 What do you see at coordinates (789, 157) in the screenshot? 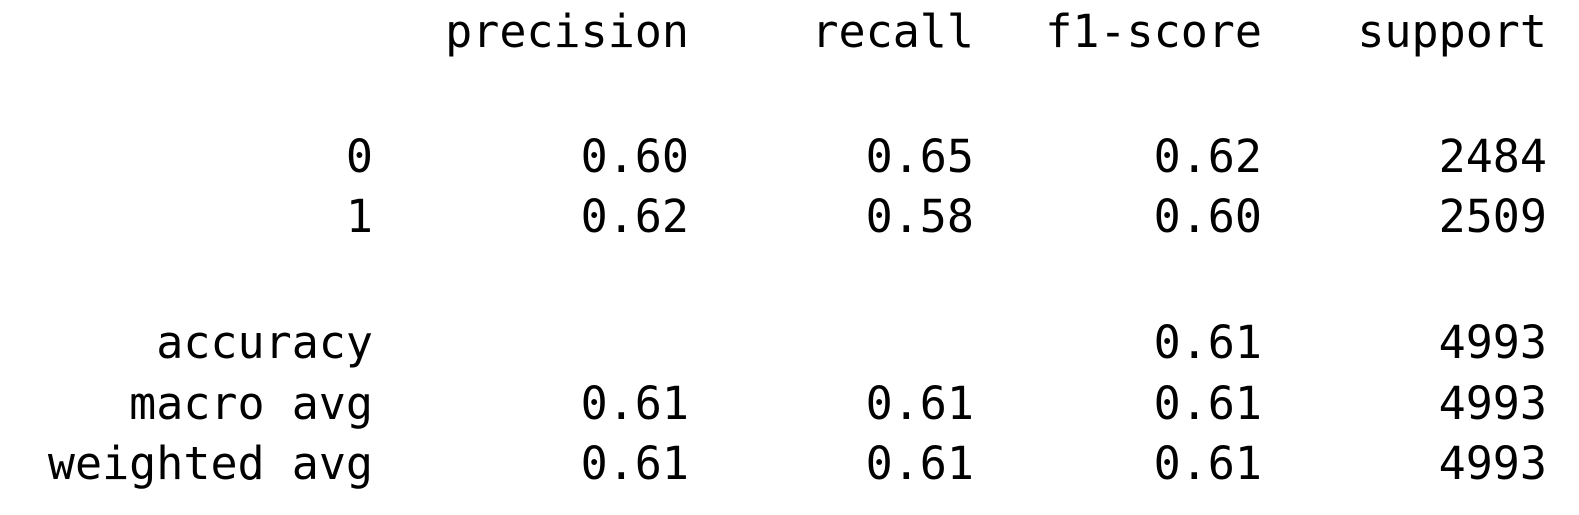
I see `class-row-0: 0 0.60 0.65 0.62 2484` at bounding box center [789, 157].